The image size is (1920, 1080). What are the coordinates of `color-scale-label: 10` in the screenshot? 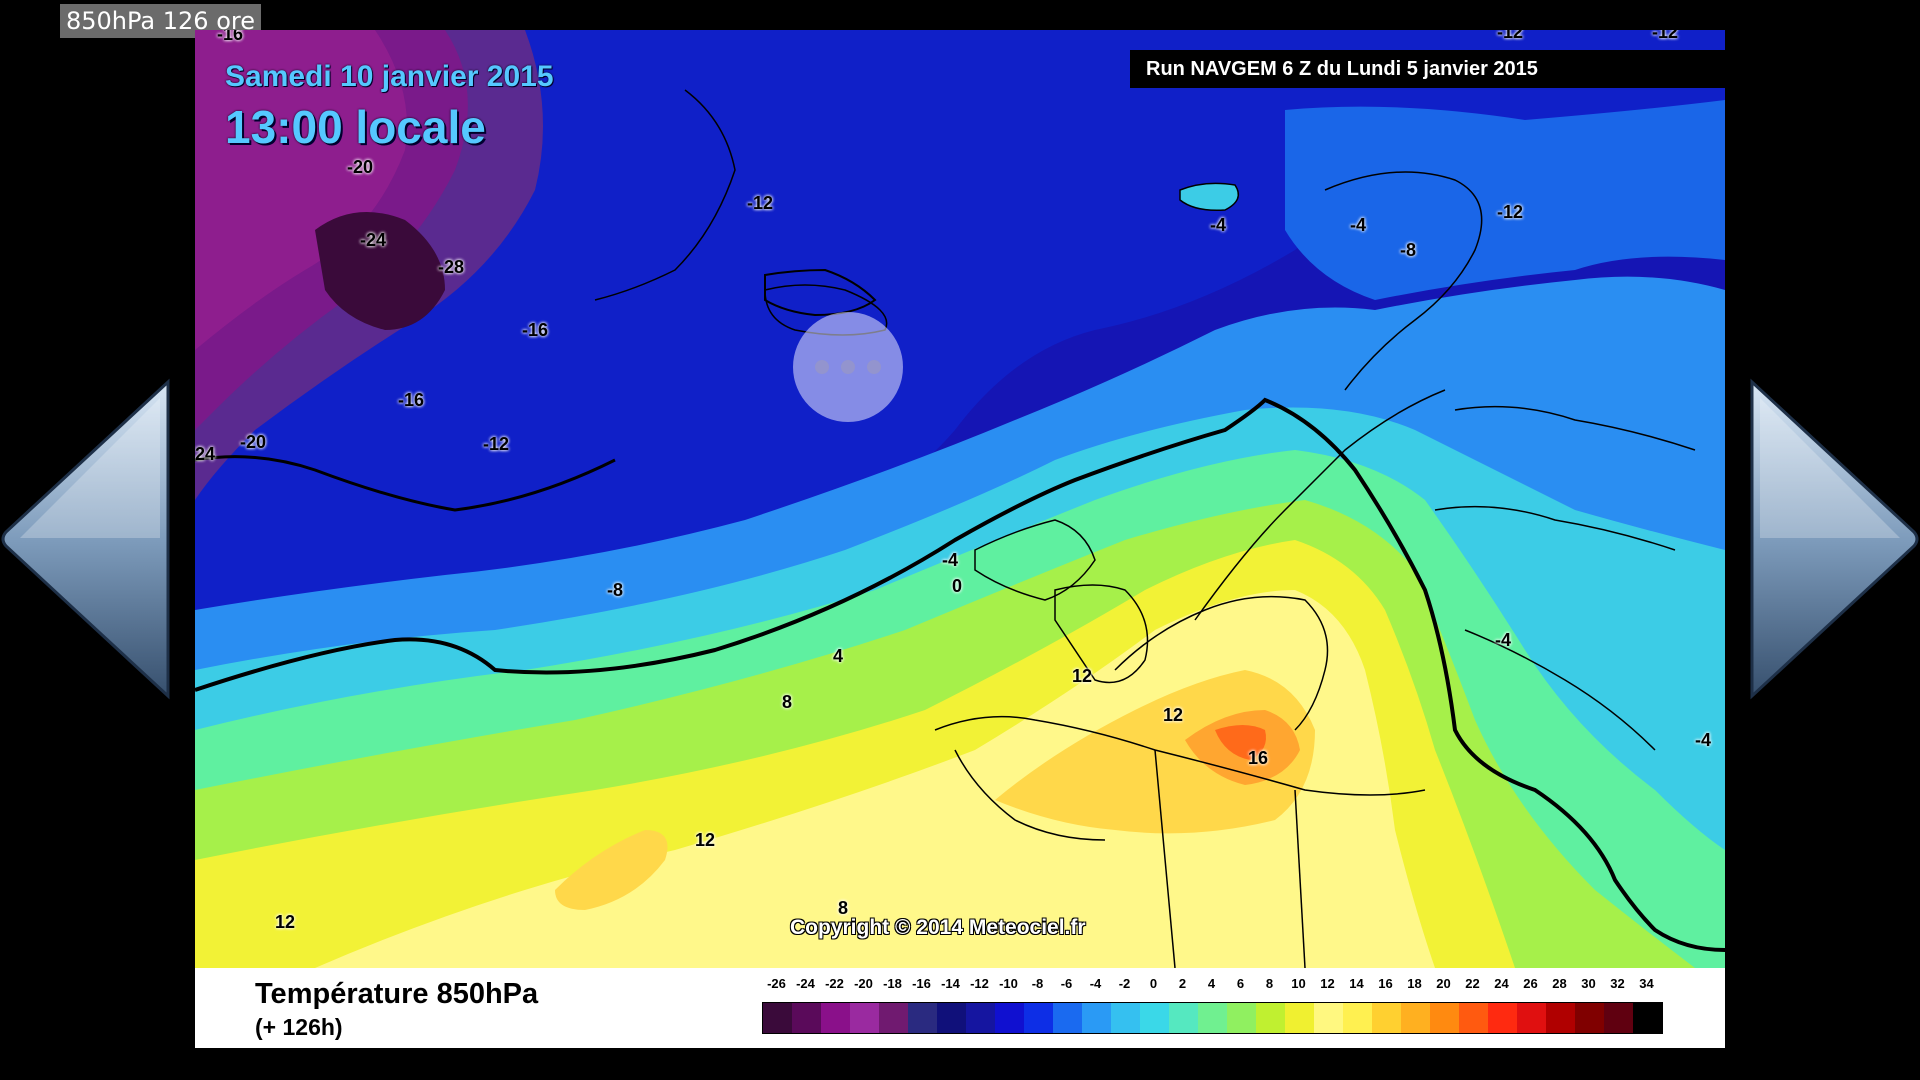 It's located at (1298, 983).